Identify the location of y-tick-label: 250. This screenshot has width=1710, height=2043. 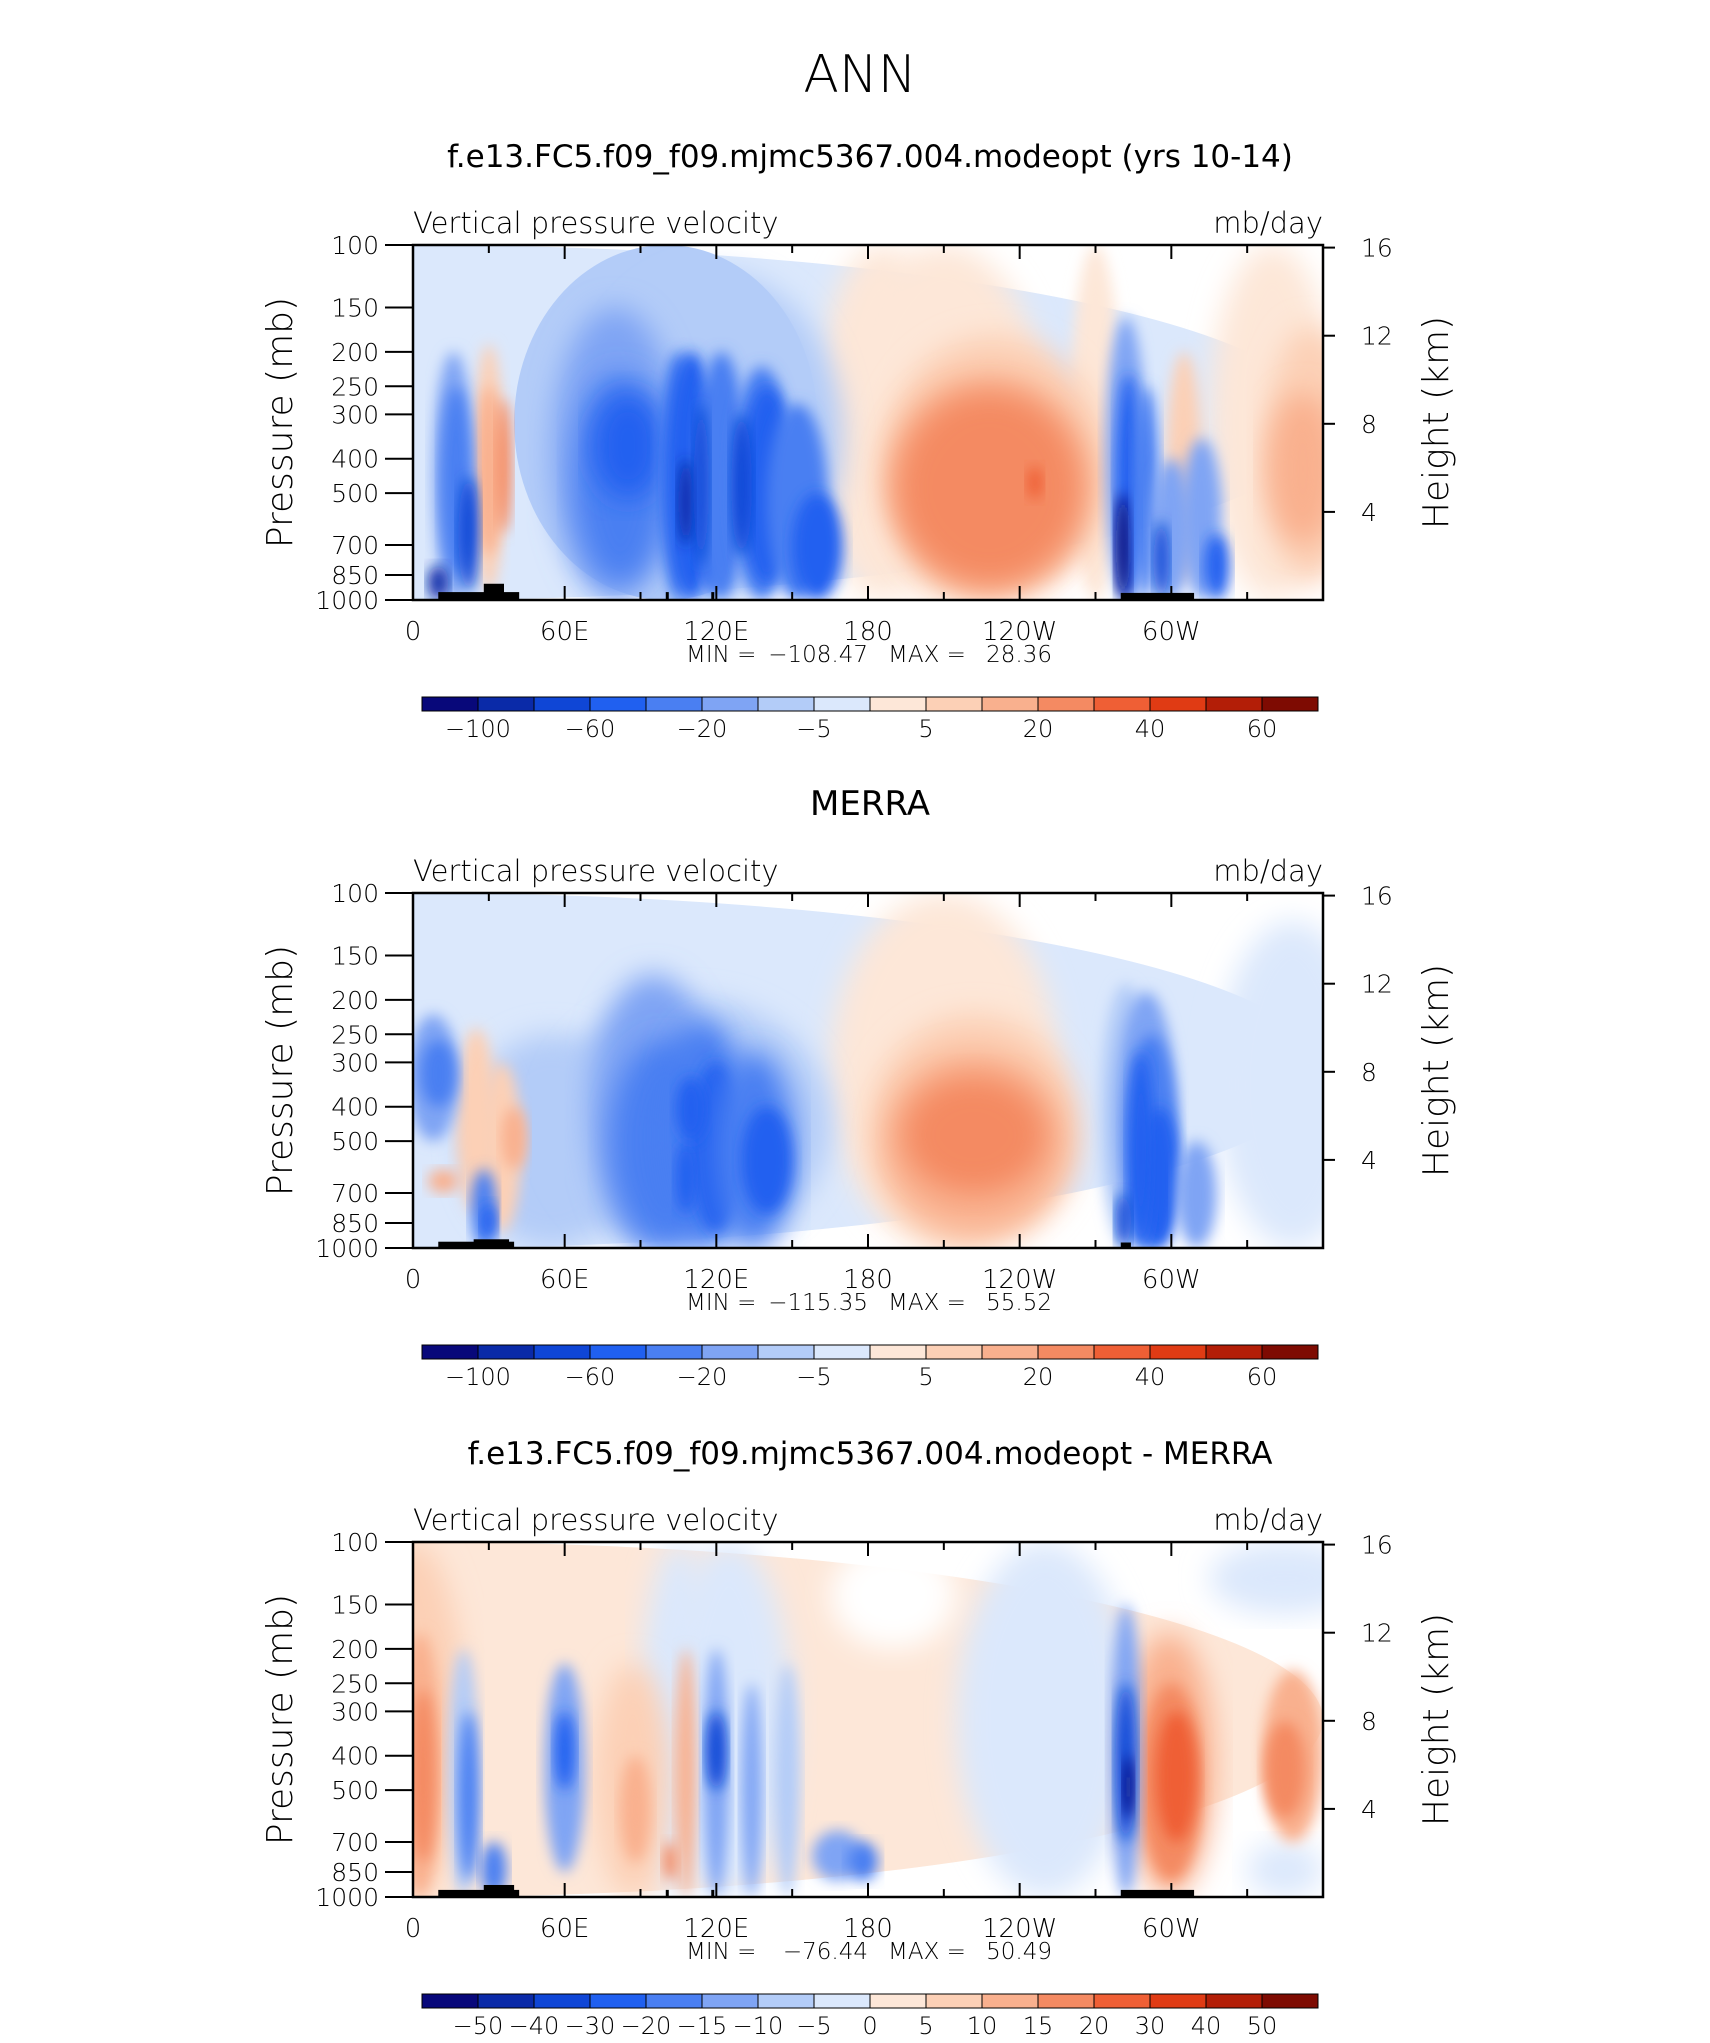
(355, 386).